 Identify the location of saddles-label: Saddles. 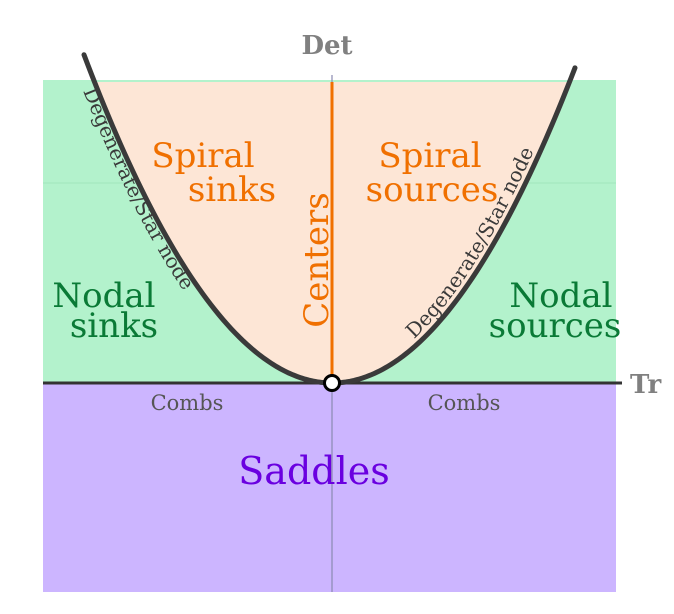
(313, 471).